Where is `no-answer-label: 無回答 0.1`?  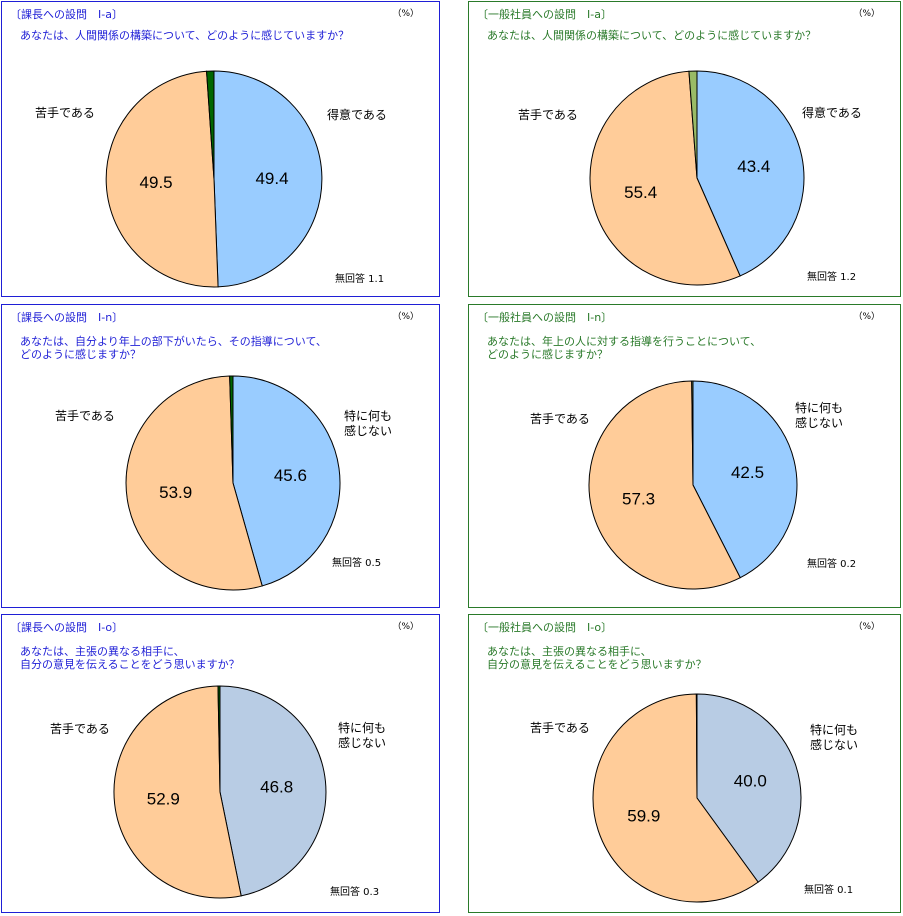 no-answer-label: 無回答 0.1 is located at coordinates (829, 890).